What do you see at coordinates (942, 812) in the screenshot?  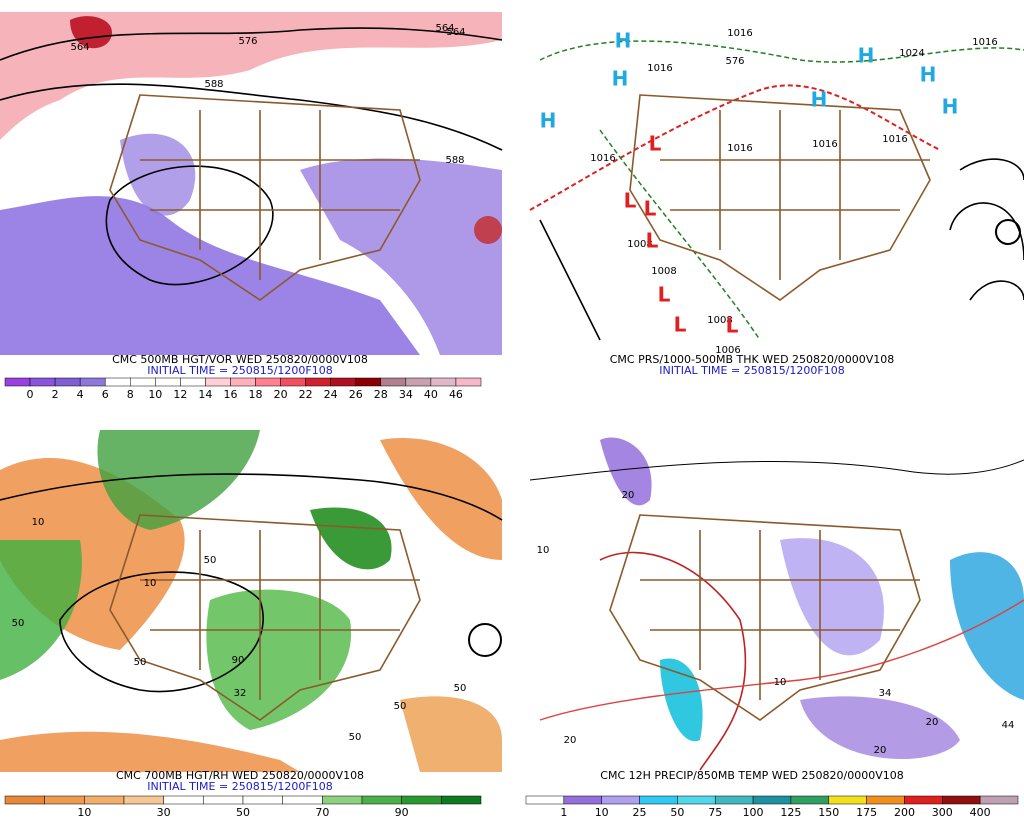 I see `colorbar-label: 300` at bounding box center [942, 812].